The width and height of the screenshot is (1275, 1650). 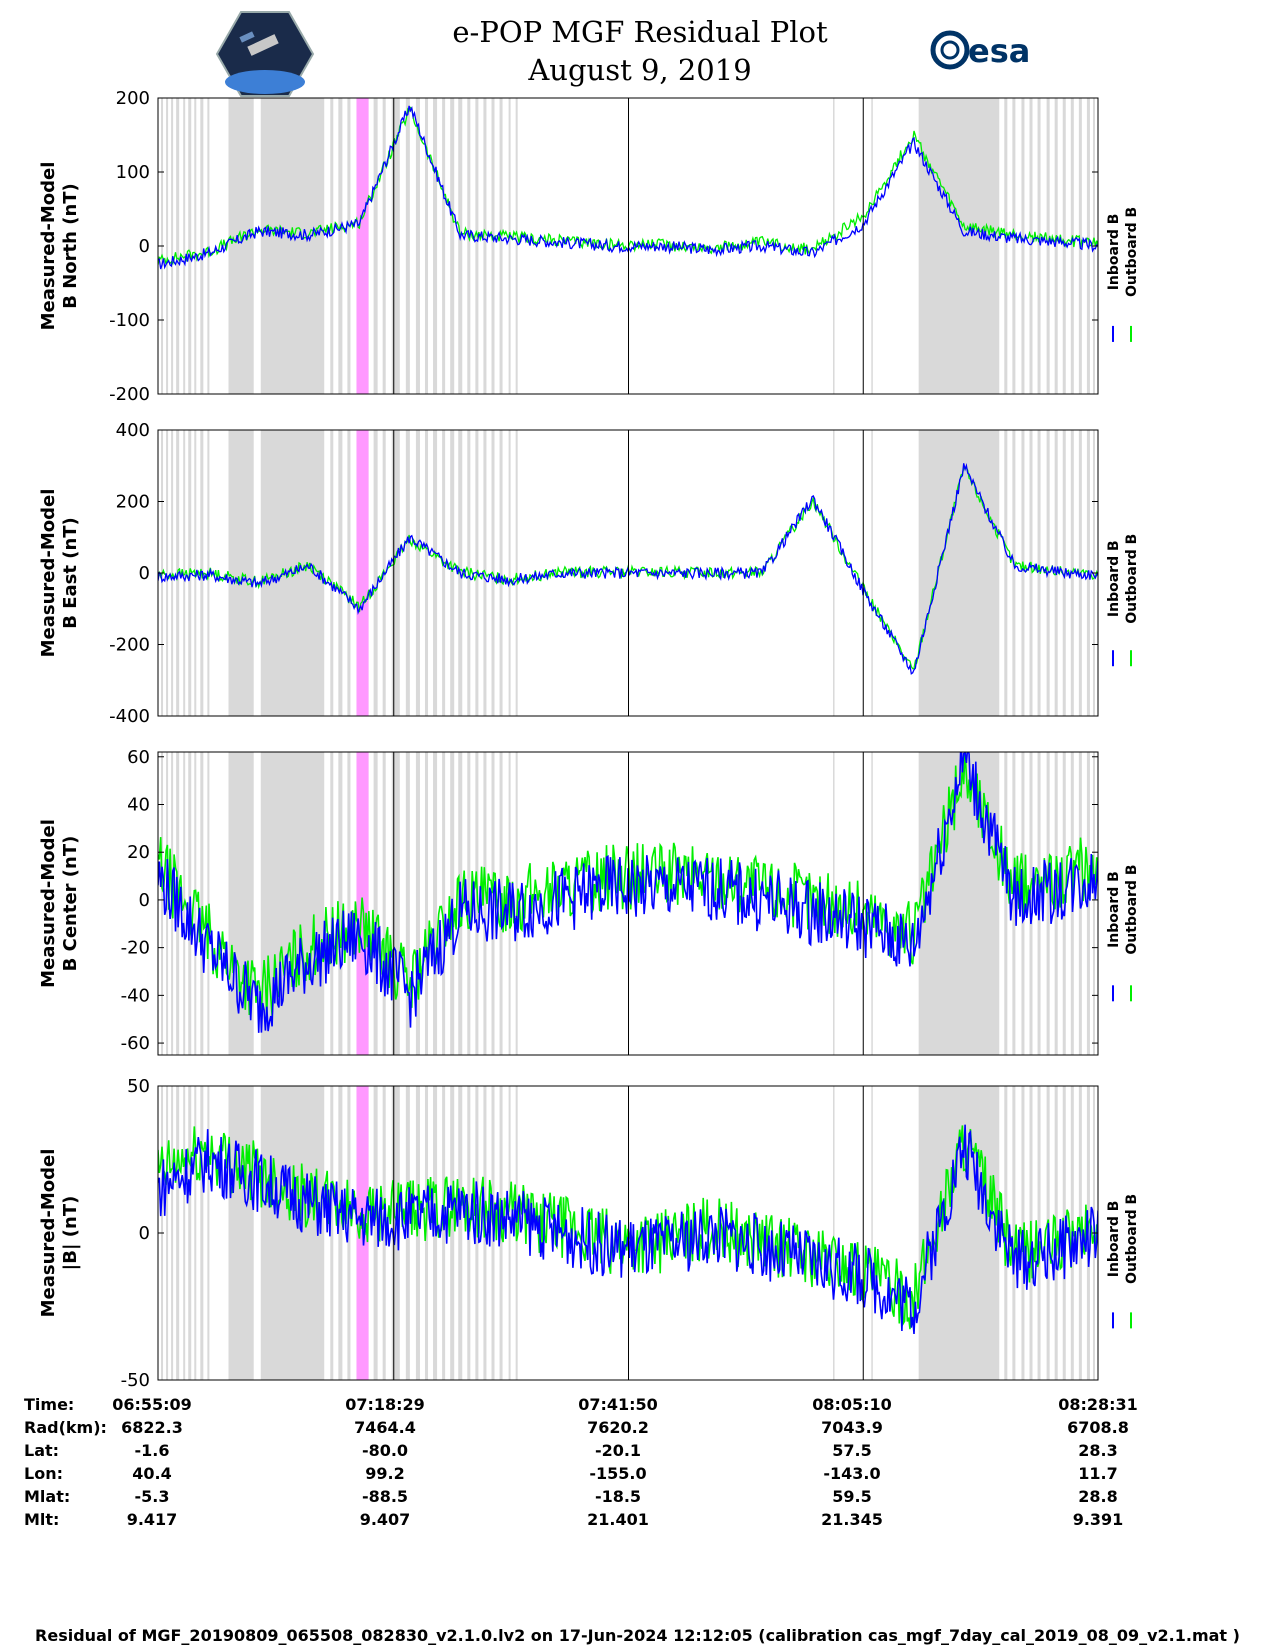 What do you see at coordinates (133, 172) in the screenshot?
I see `y-tick-label: 100` at bounding box center [133, 172].